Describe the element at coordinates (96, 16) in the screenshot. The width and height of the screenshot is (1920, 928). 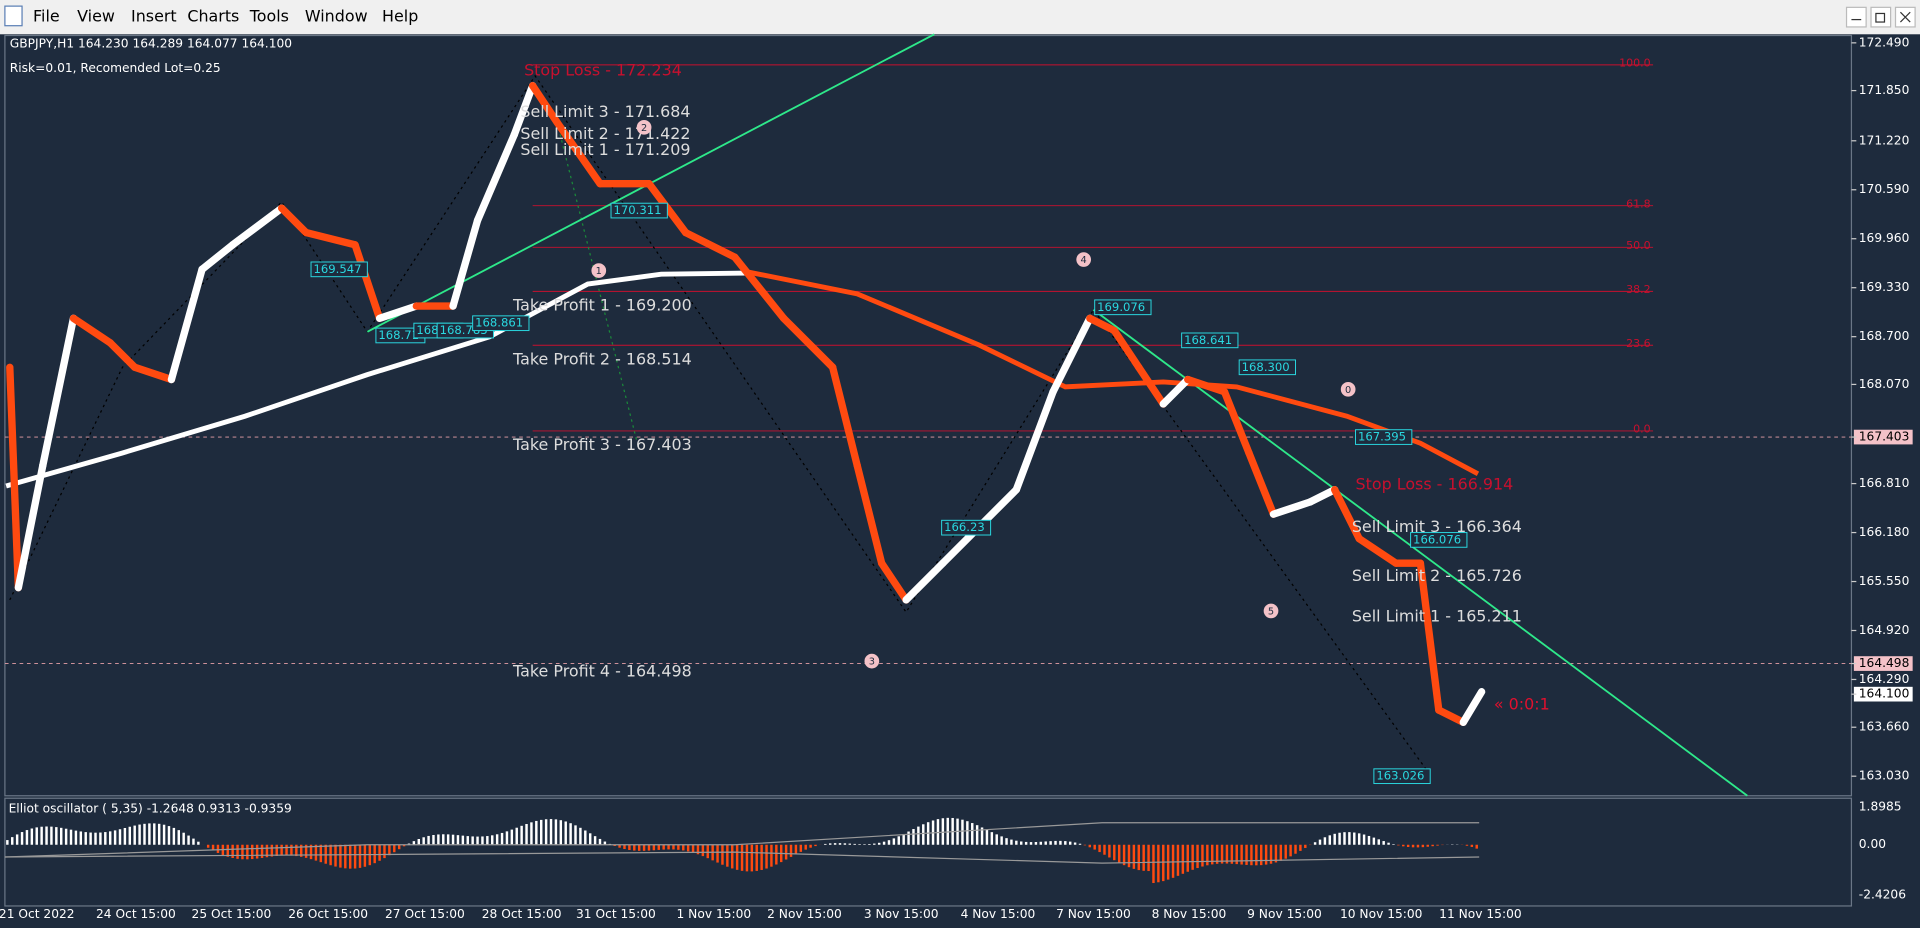
I see `menu-item: View` at that location.